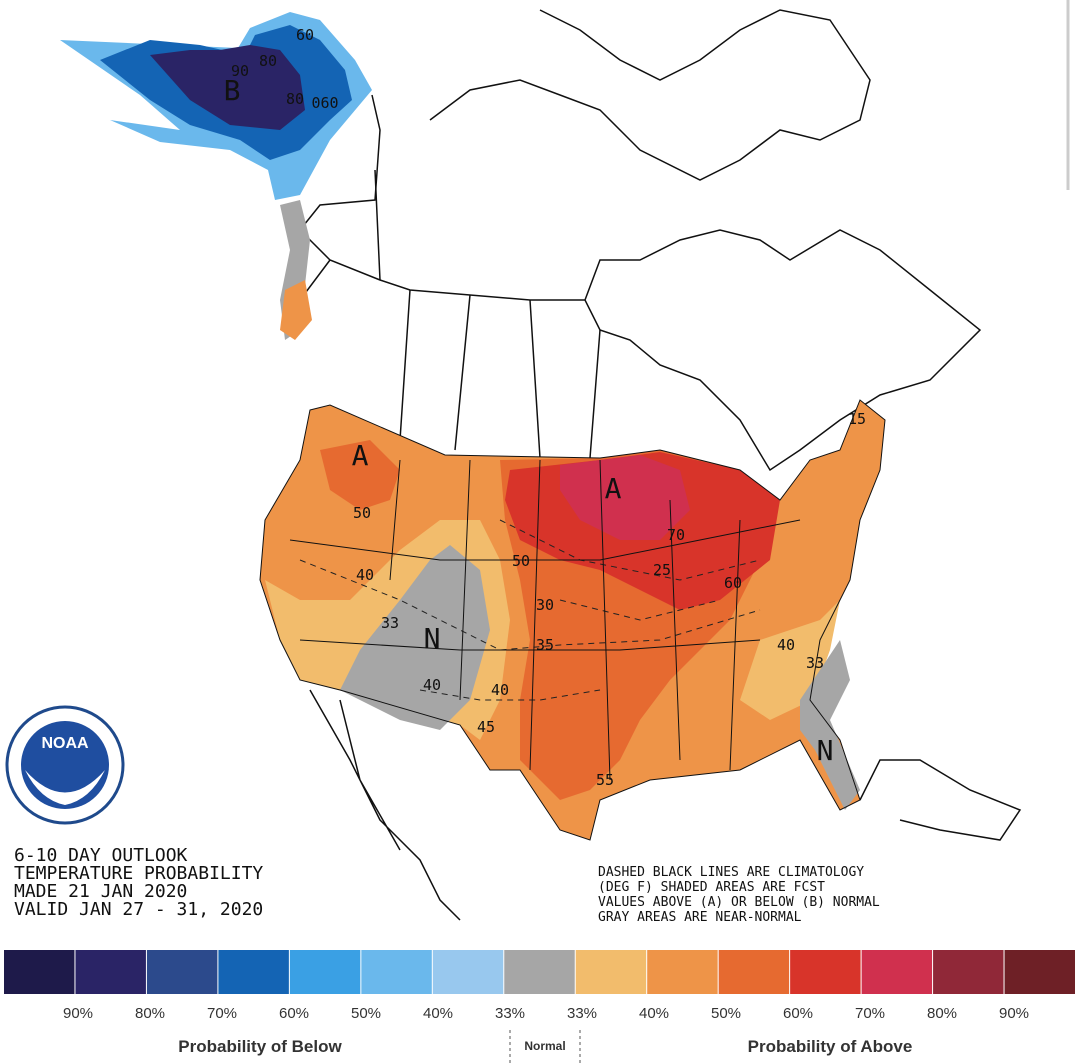 The height and width of the screenshot is (1063, 1080). I want to click on map-label: 25, so click(662, 570).